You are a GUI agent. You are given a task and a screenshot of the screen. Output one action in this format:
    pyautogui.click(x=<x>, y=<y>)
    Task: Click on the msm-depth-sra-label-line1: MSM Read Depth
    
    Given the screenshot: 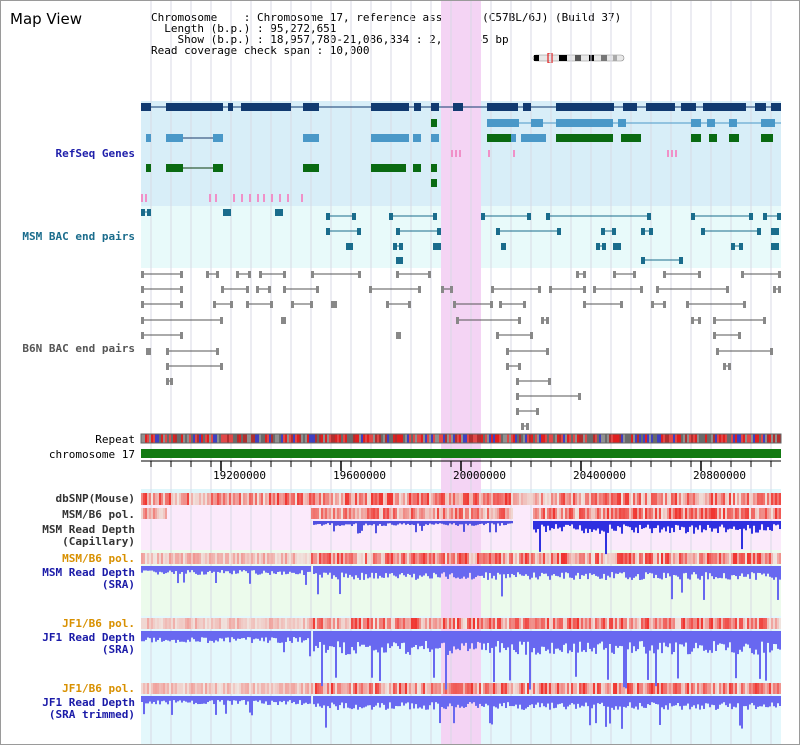 What is the action you would take?
    pyautogui.click(x=88, y=572)
    